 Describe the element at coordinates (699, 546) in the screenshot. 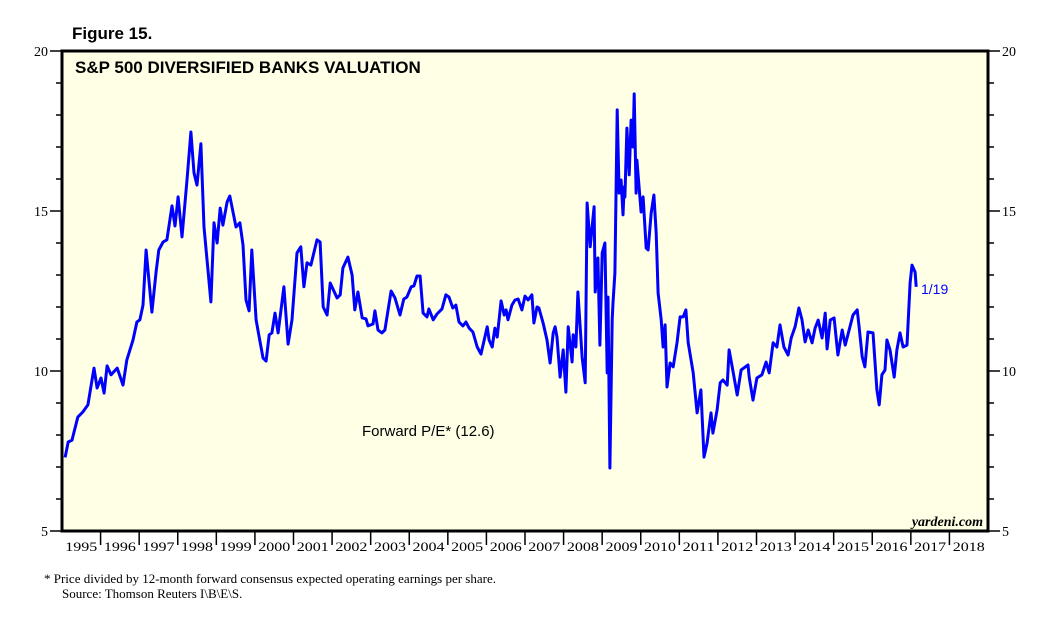

I see `x-tick-label: 2011` at that location.